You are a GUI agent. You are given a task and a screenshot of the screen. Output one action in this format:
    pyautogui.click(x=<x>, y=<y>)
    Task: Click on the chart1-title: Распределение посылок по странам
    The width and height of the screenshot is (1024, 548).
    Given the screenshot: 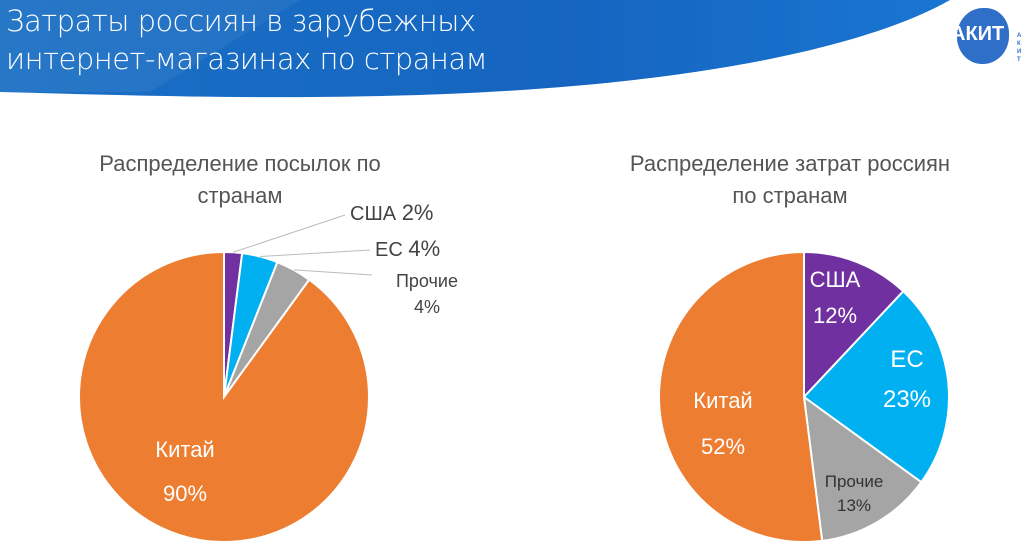 What is the action you would take?
    pyautogui.click(x=240, y=180)
    